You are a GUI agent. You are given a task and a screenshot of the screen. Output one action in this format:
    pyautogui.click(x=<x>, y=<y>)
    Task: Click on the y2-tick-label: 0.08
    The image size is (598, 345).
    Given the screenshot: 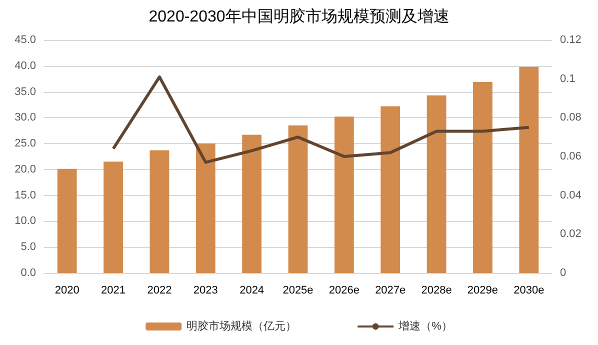 What is the action you would take?
    pyautogui.click(x=571, y=118)
    